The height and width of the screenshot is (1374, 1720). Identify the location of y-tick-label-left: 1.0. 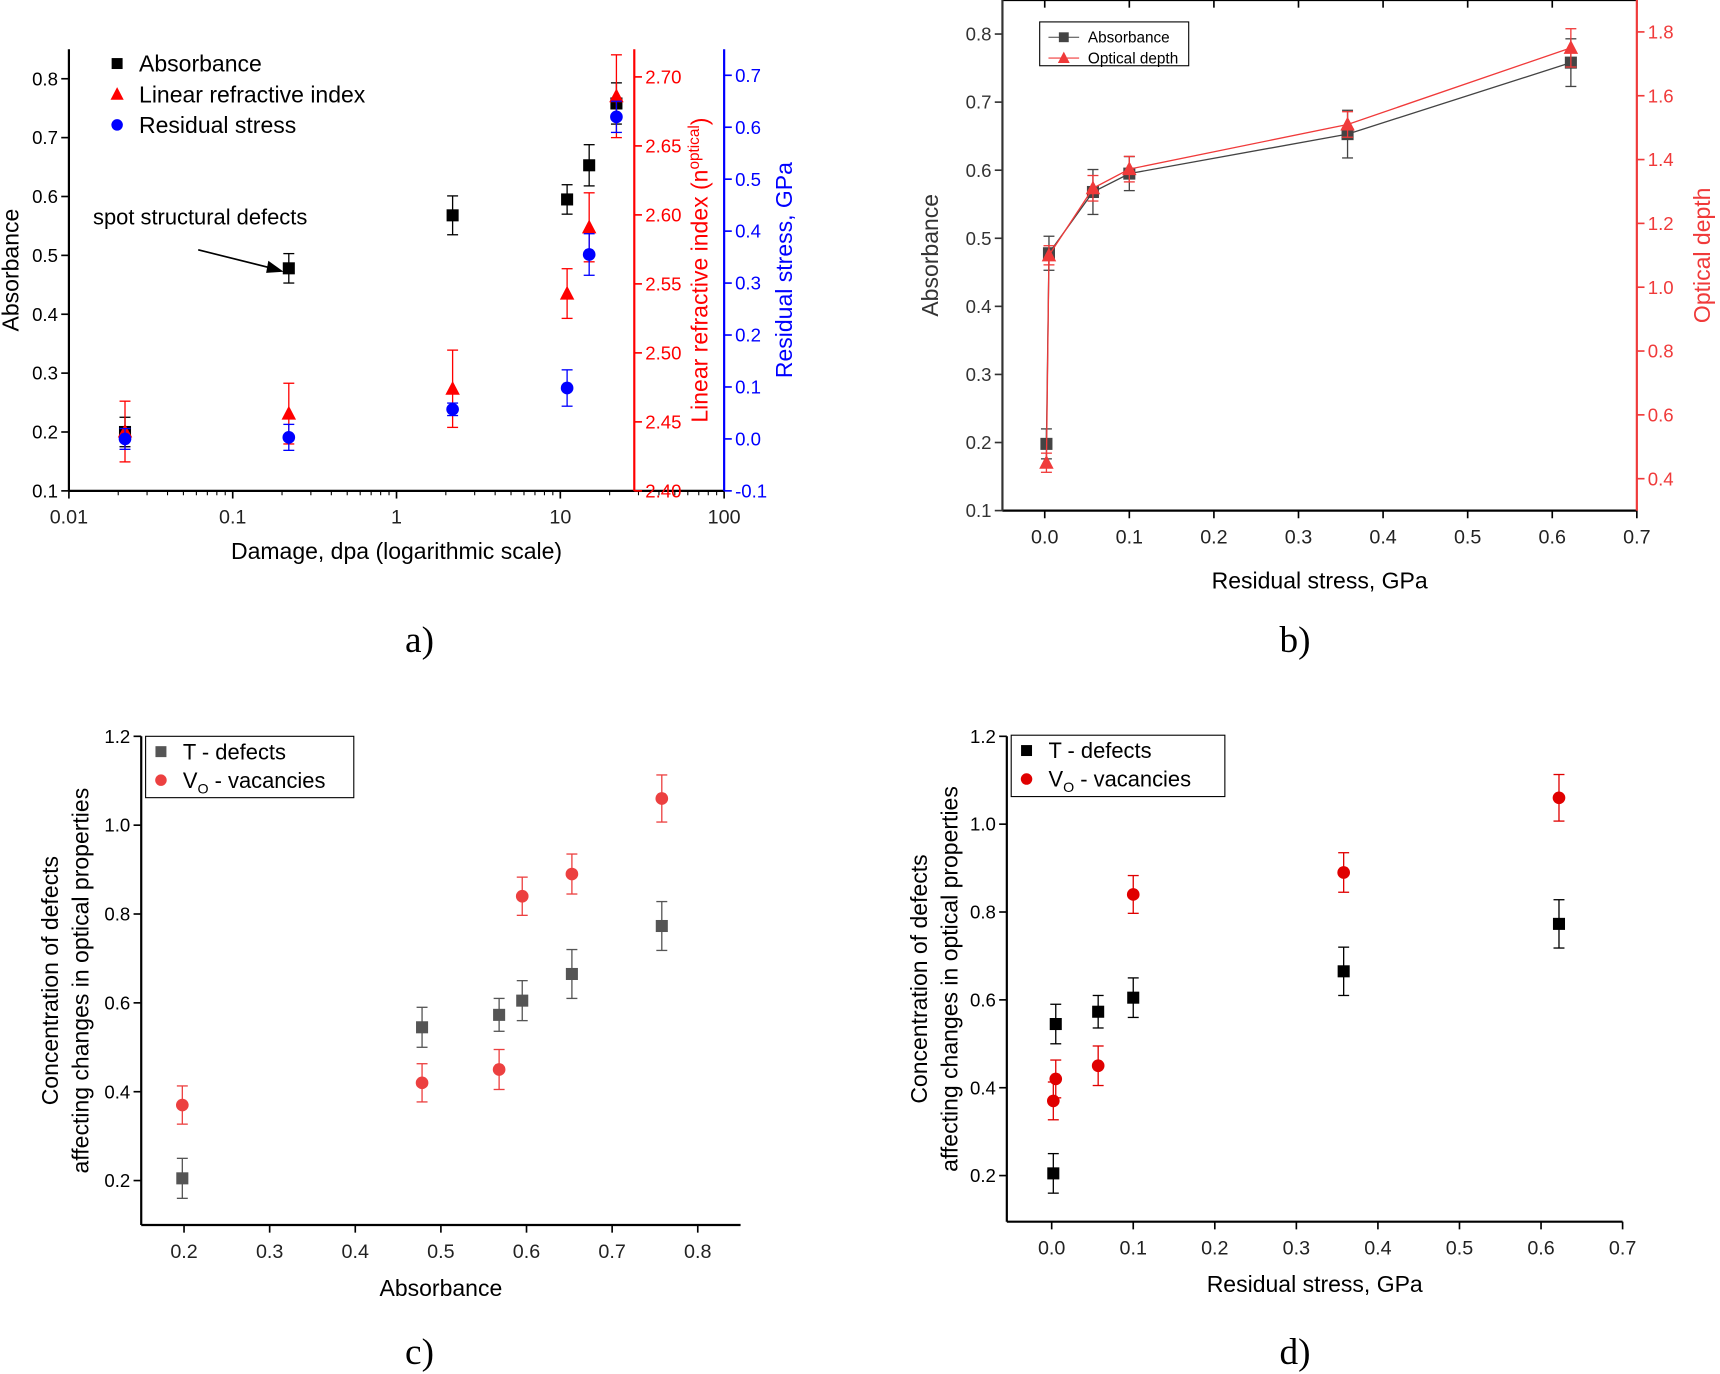
(983, 824).